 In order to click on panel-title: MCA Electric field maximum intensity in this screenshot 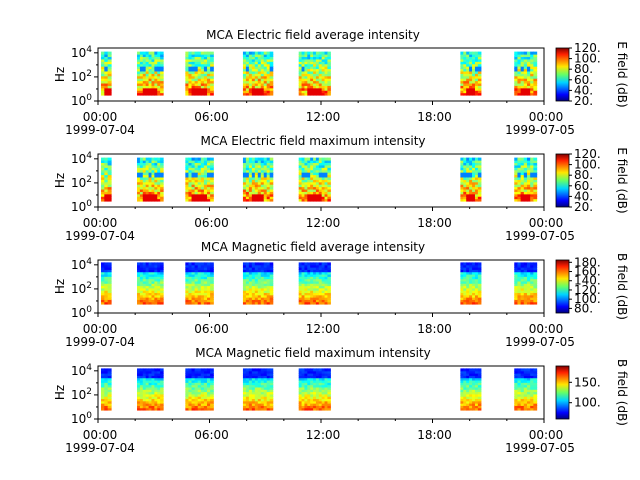, I will do `click(312, 141)`.